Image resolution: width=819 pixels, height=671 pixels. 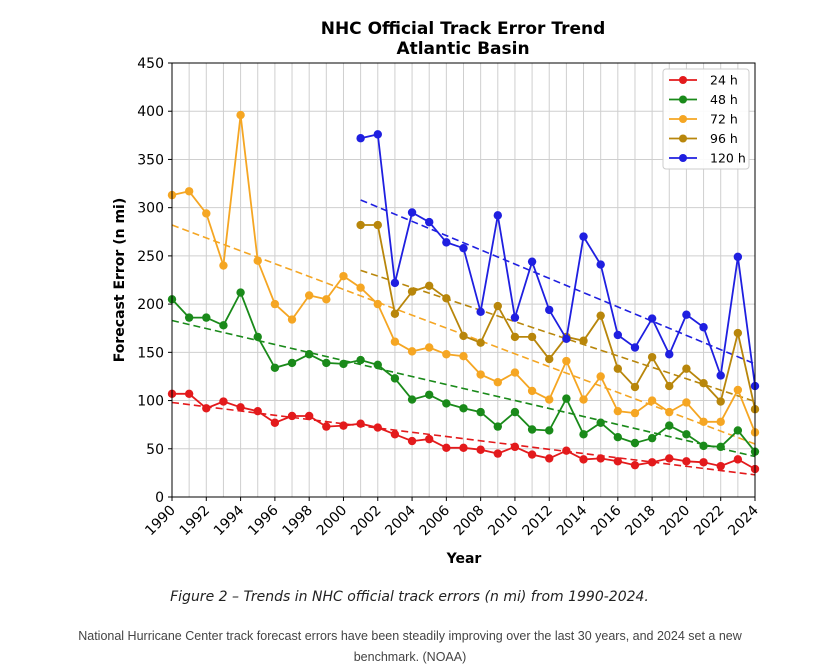 What do you see at coordinates (464, 559) in the screenshot?
I see `x-axis-label: Year` at bounding box center [464, 559].